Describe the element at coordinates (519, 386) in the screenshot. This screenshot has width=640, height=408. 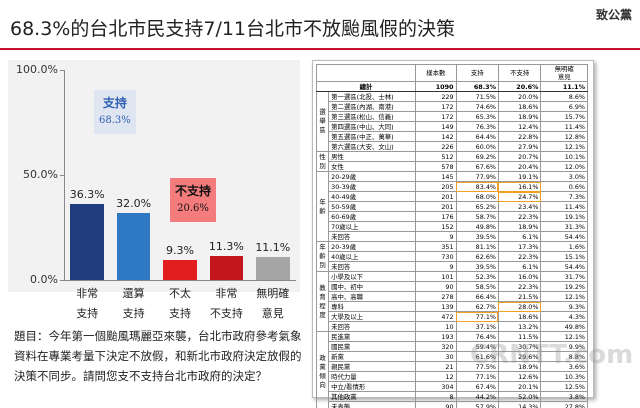
I see `cell: 20.1%` at that location.